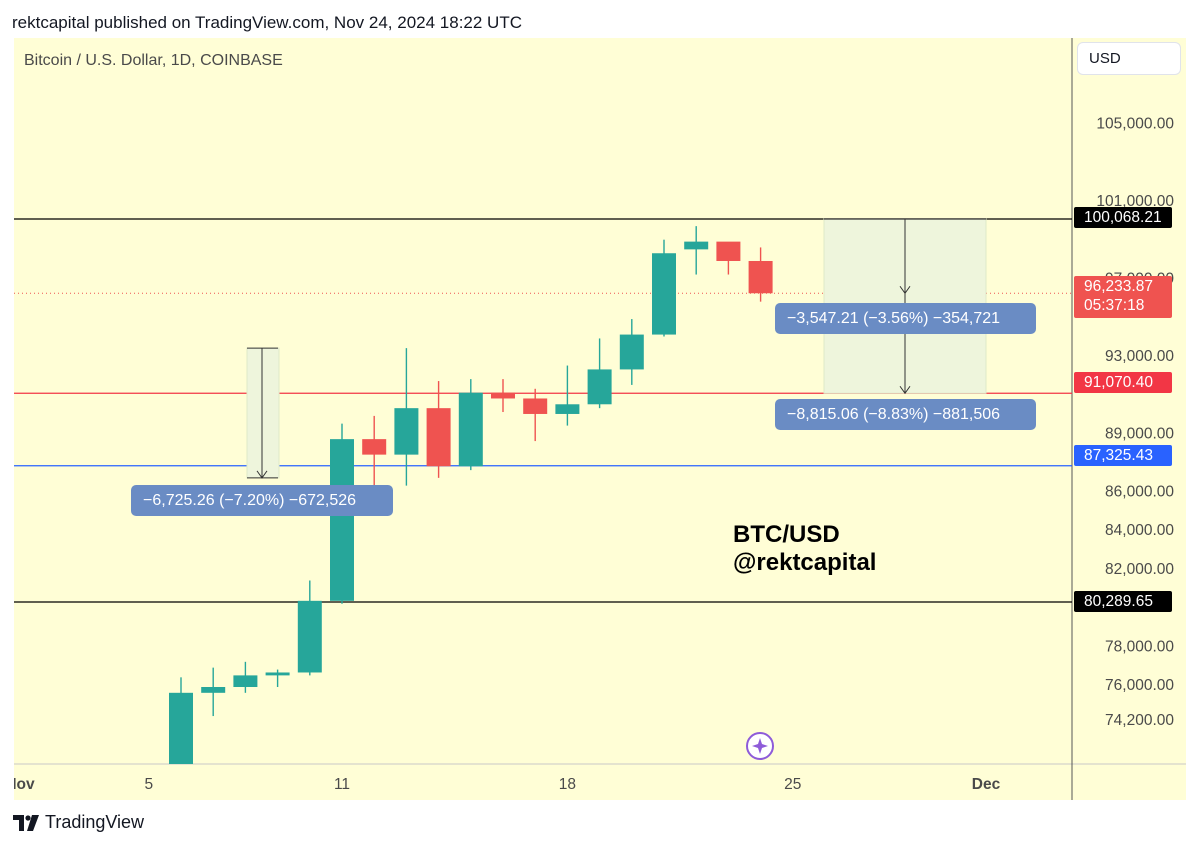 This screenshot has width=1200, height=847. I want to click on level-label-80289: 80,289.65, so click(1123, 601).